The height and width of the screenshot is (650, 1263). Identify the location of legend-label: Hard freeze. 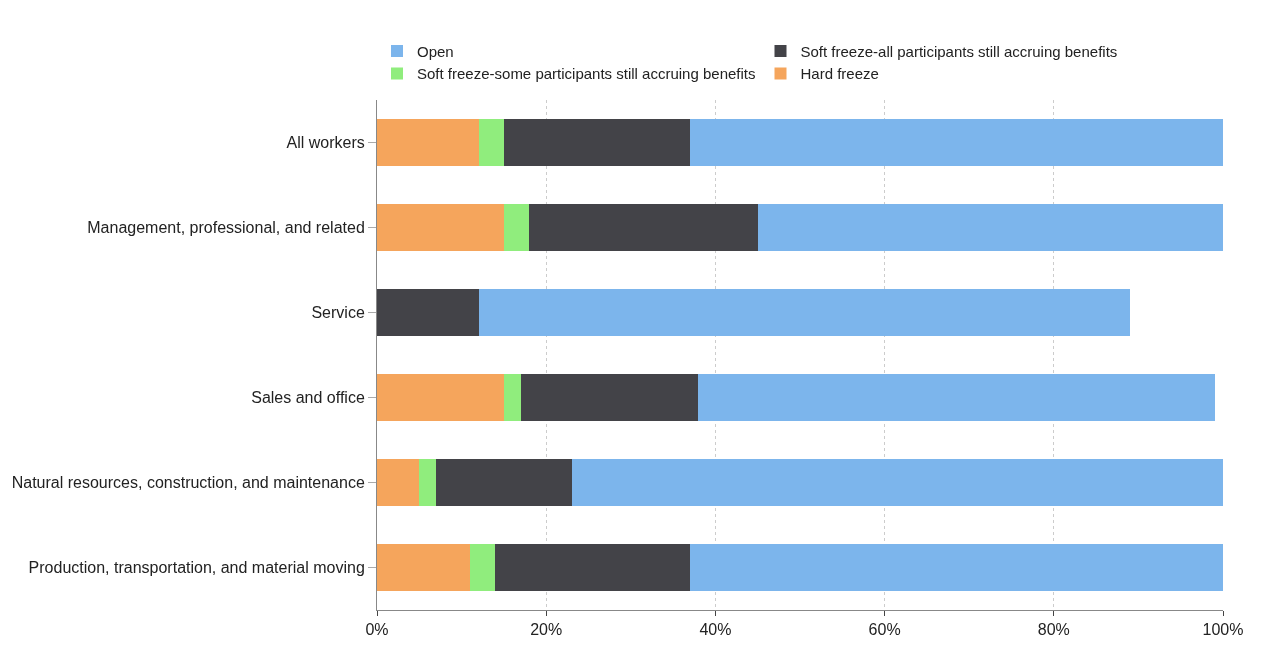
(839, 74).